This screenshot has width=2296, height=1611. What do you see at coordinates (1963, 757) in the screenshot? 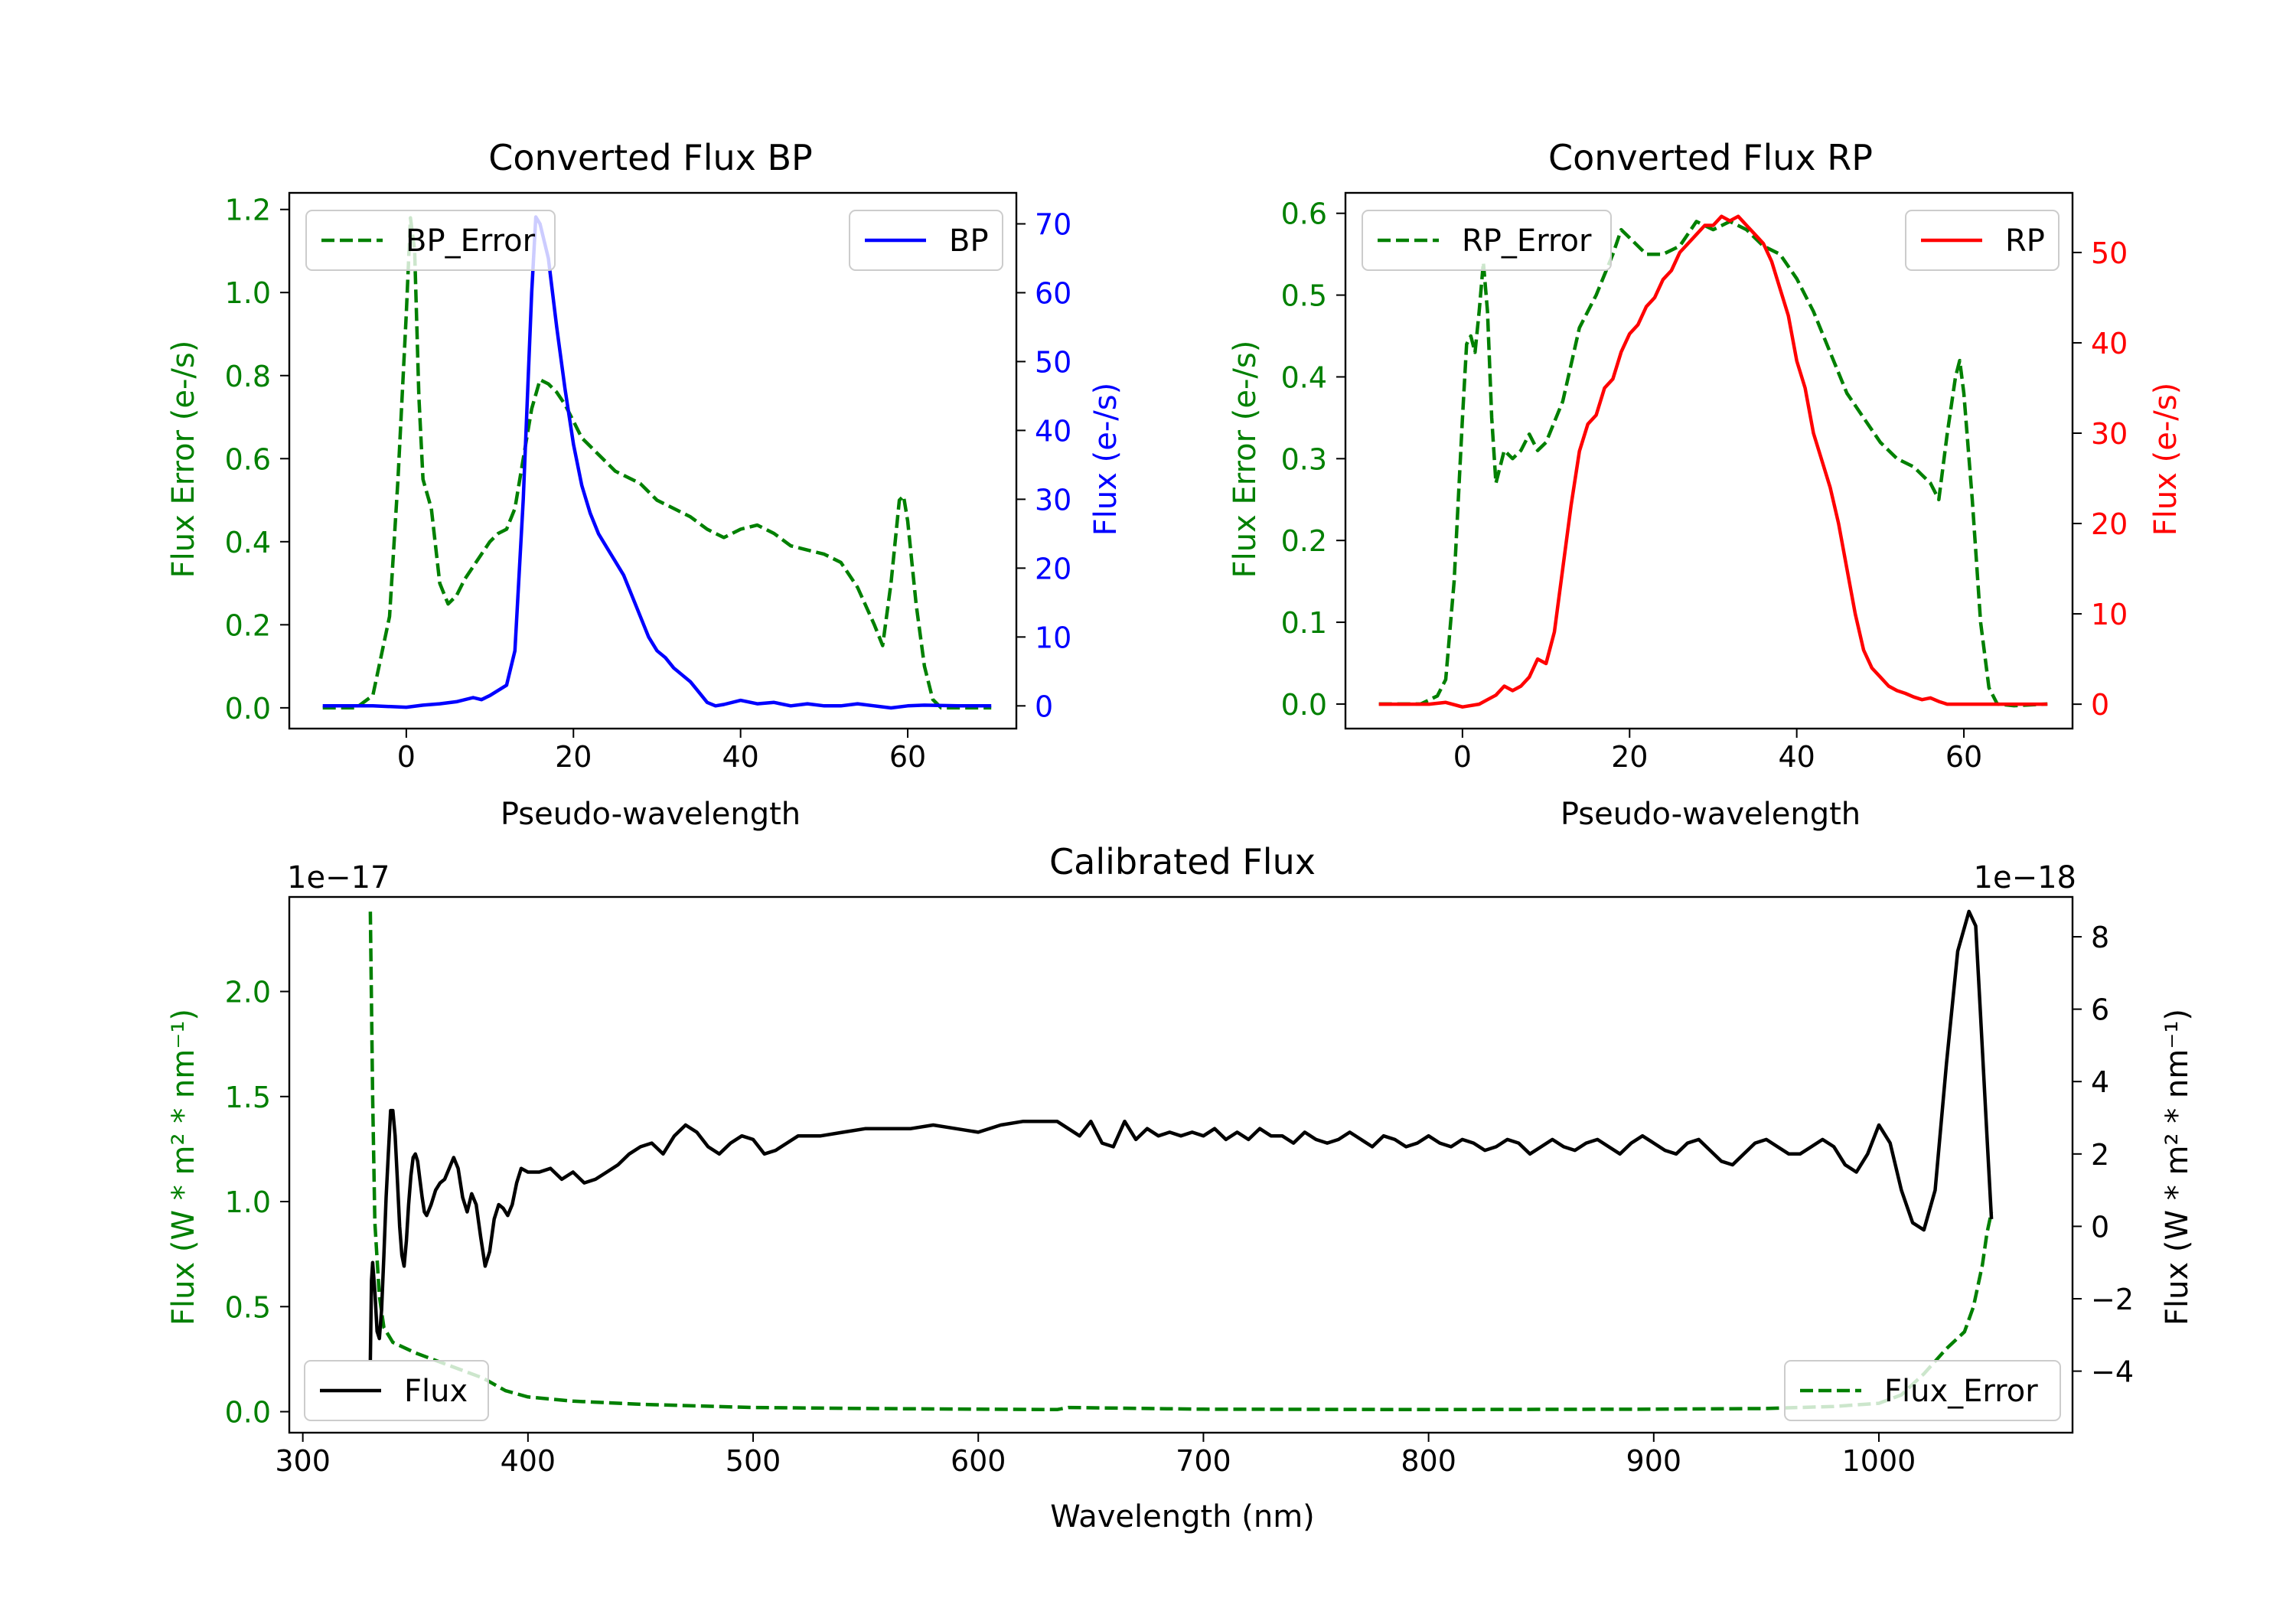
I see `rp-x-tick-label: 60` at bounding box center [1963, 757].